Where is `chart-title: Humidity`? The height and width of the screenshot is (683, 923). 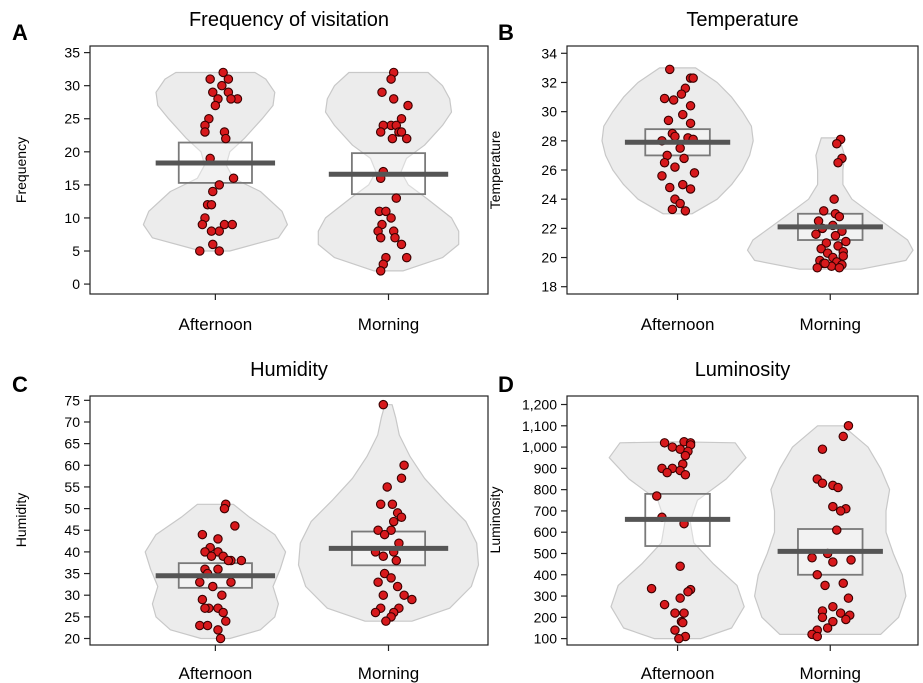
chart-title: Humidity is located at coordinates (289, 370).